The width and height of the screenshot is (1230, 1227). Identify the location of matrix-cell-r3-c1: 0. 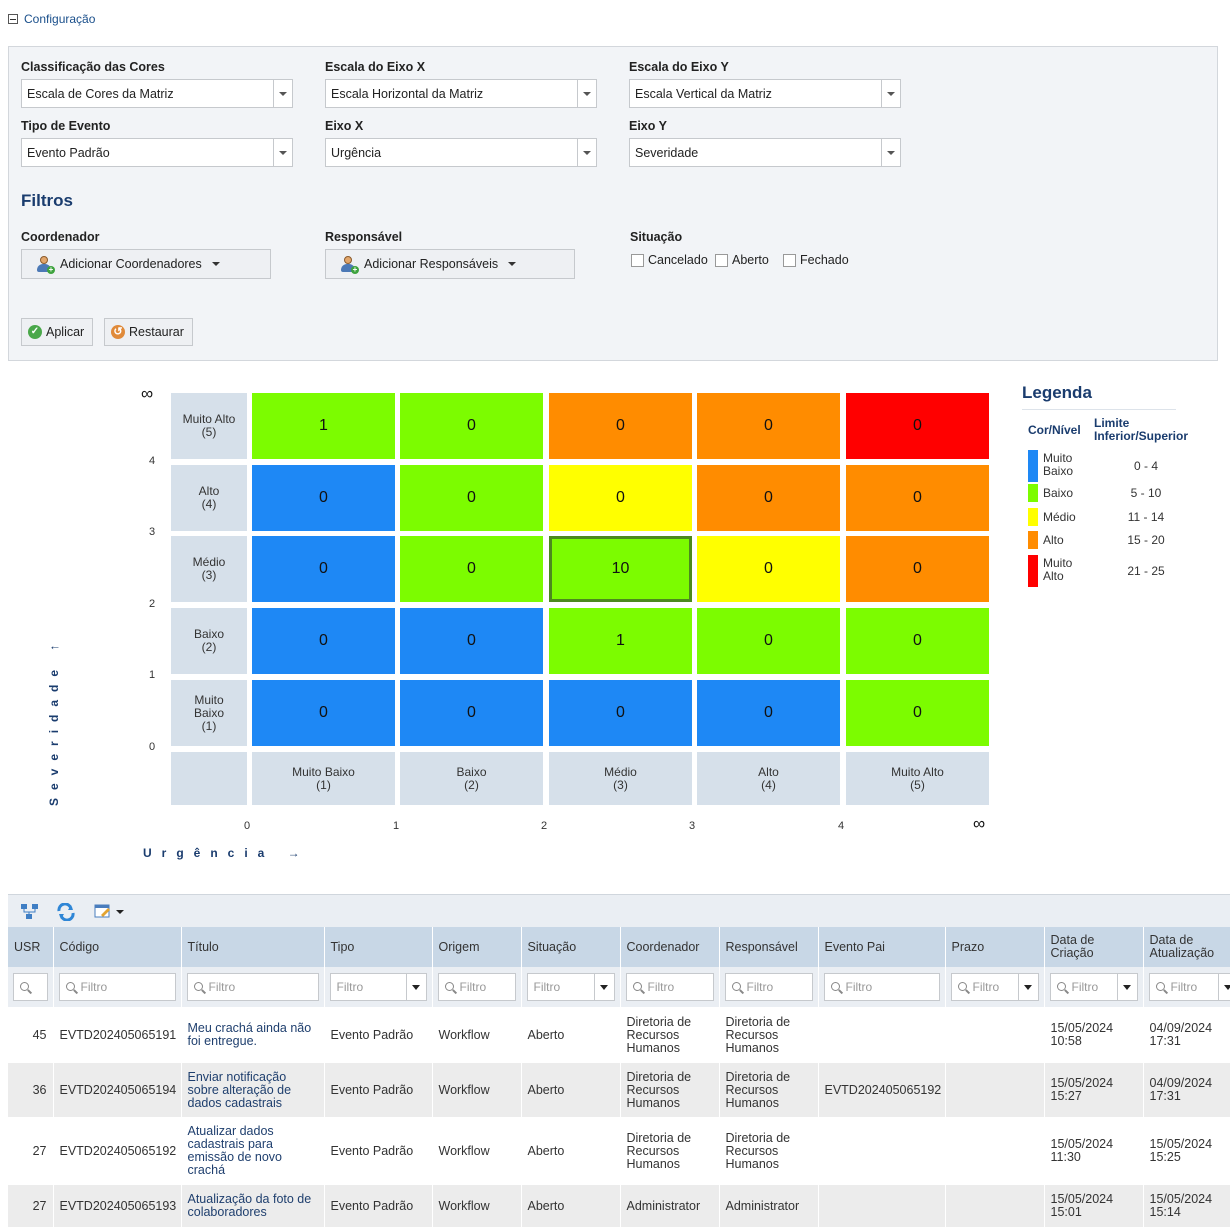
(323, 569).